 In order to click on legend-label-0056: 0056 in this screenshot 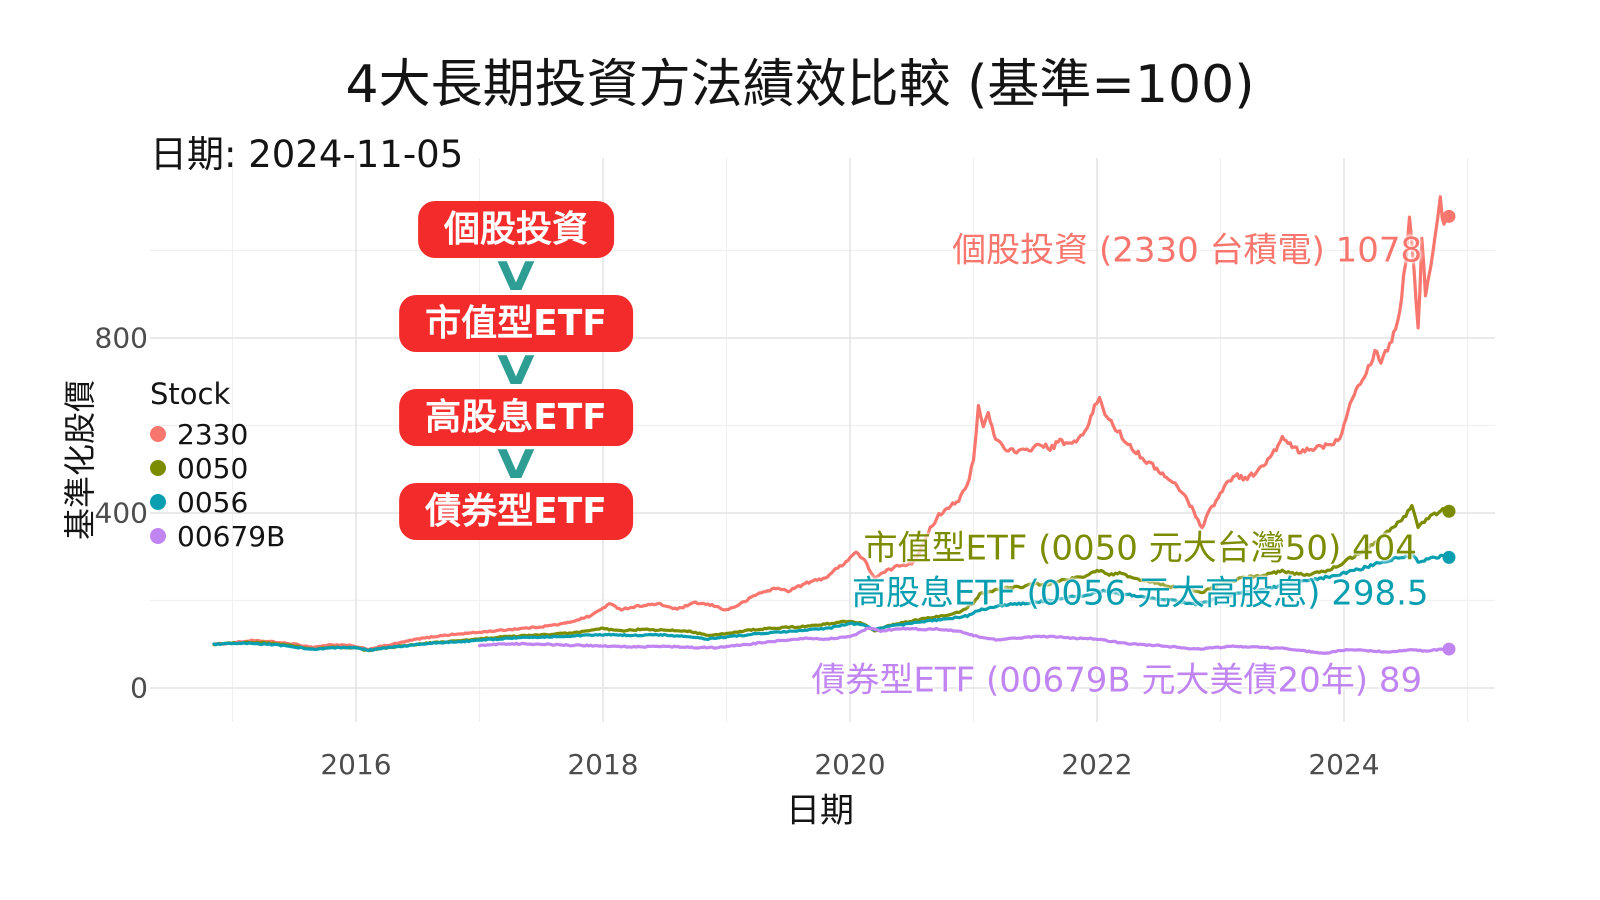, I will do `click(213, 502)`.